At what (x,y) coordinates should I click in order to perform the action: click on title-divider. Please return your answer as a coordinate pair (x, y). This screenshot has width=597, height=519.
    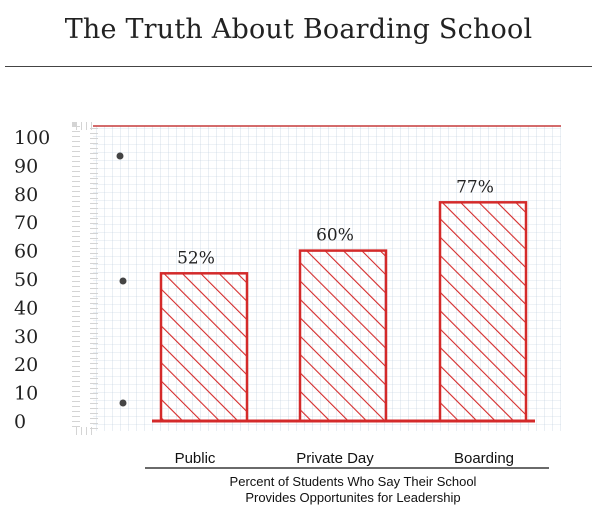
    Looking at the image, I should click on (298, 66).